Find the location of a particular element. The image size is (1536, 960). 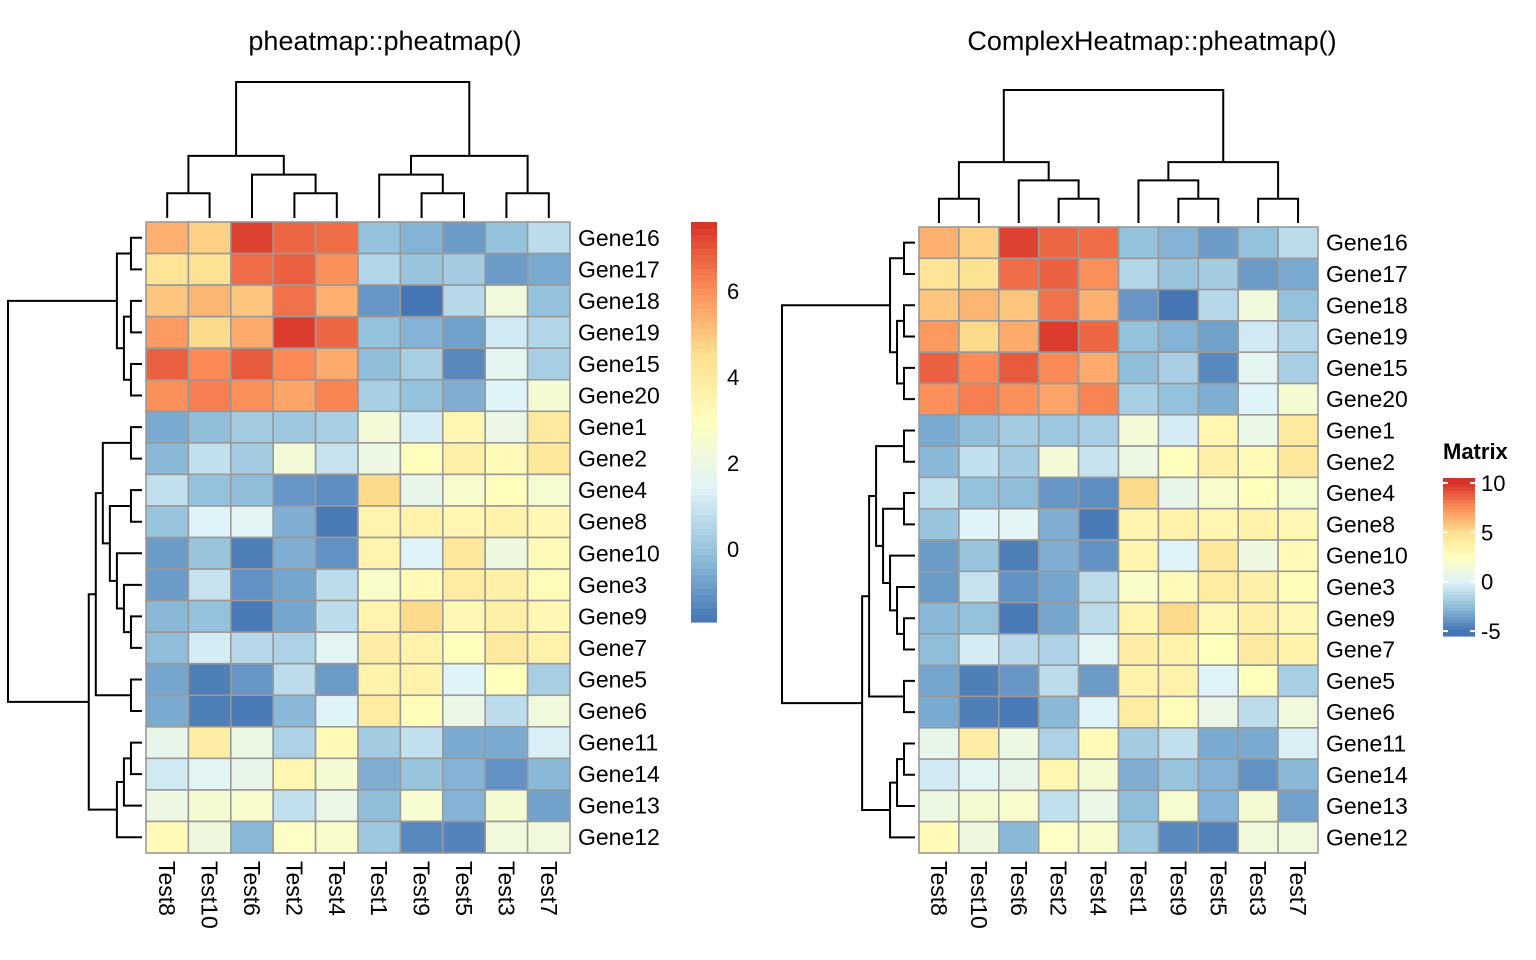

legend-tick-label: 5 is located at coordinates (1487, 532).